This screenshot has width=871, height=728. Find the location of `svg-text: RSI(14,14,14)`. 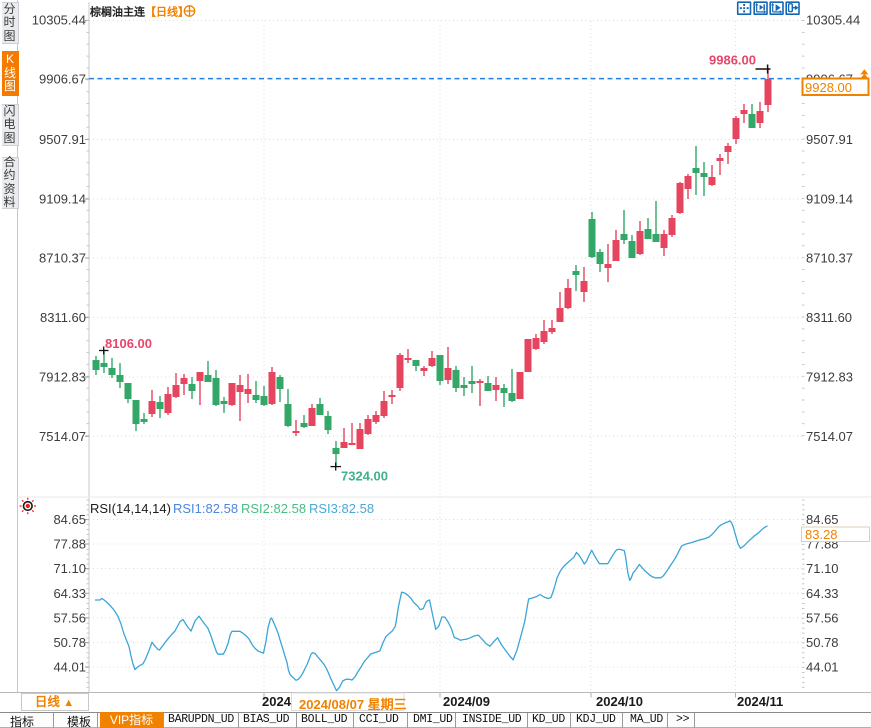

svg-text: RSI(14,14,14) is located at coordinates (130, 508).